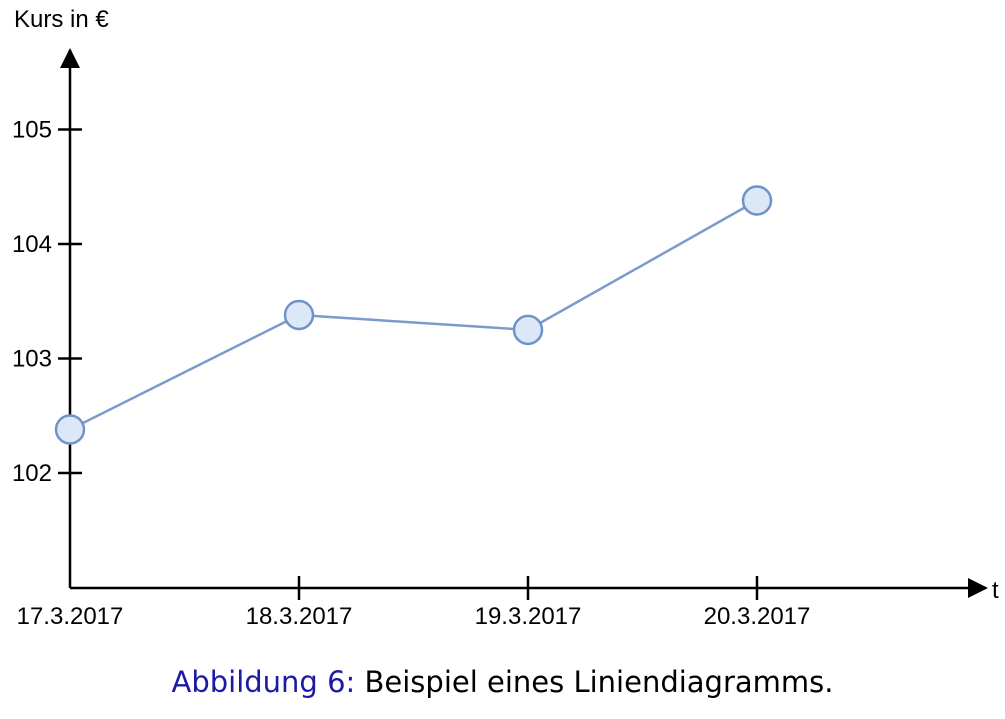 This screenshot has height=719, width=1005. Describe the element at coordinates (32, 473) in the screenshot. I see `y-tick-label: 102` at that location.